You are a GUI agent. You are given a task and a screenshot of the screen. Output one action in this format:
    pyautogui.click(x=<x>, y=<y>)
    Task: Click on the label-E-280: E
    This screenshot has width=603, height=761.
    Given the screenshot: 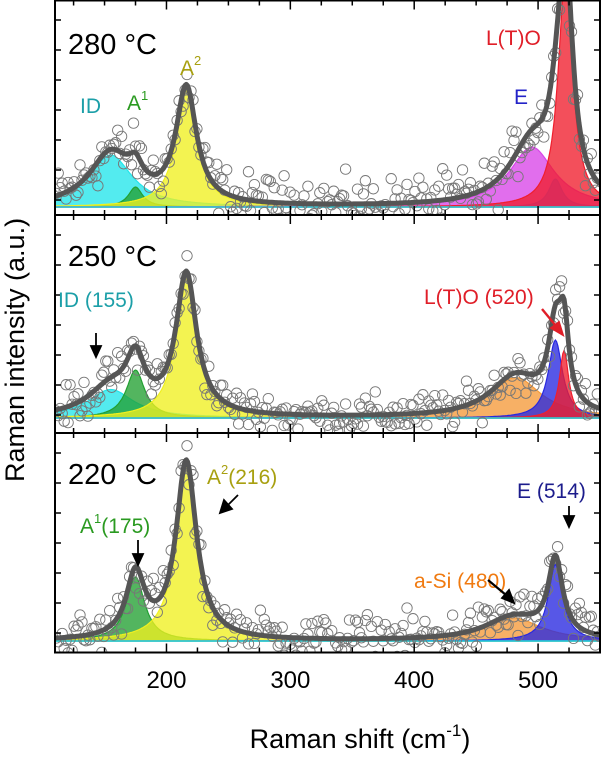 What is the action you would take?
    pyautogui.click(x=521, y=97)
    